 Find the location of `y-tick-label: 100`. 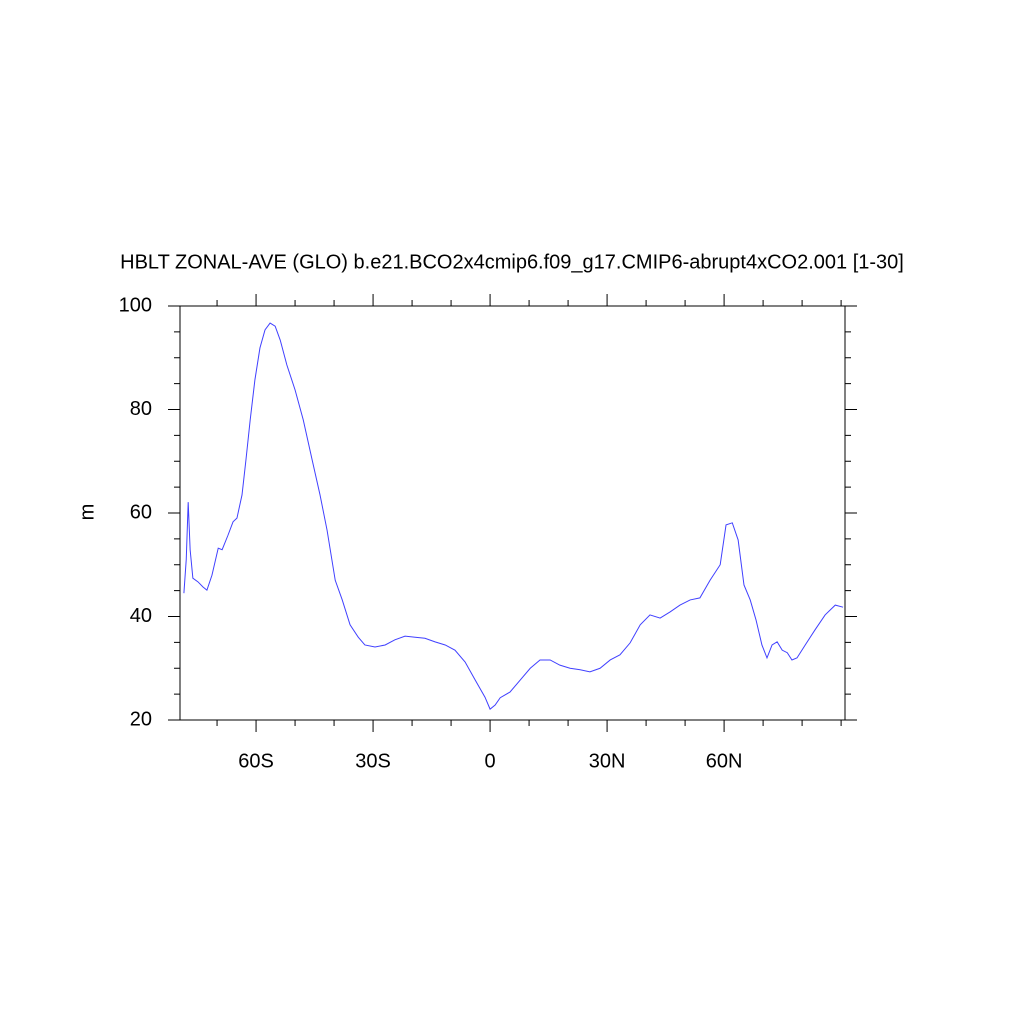

y-tick-label: 100 is located at coordinates (135, 305).